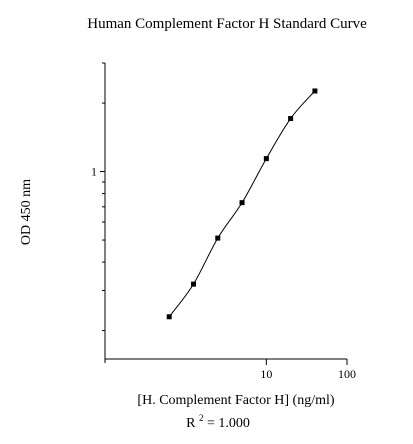 The image size is (413, 444). What do you see at coordinates (235, 400) in the screenshot?
I see `x-axis-label: [H. Complement Factor H] (ng/ml)` at bounding box center [235, 400].